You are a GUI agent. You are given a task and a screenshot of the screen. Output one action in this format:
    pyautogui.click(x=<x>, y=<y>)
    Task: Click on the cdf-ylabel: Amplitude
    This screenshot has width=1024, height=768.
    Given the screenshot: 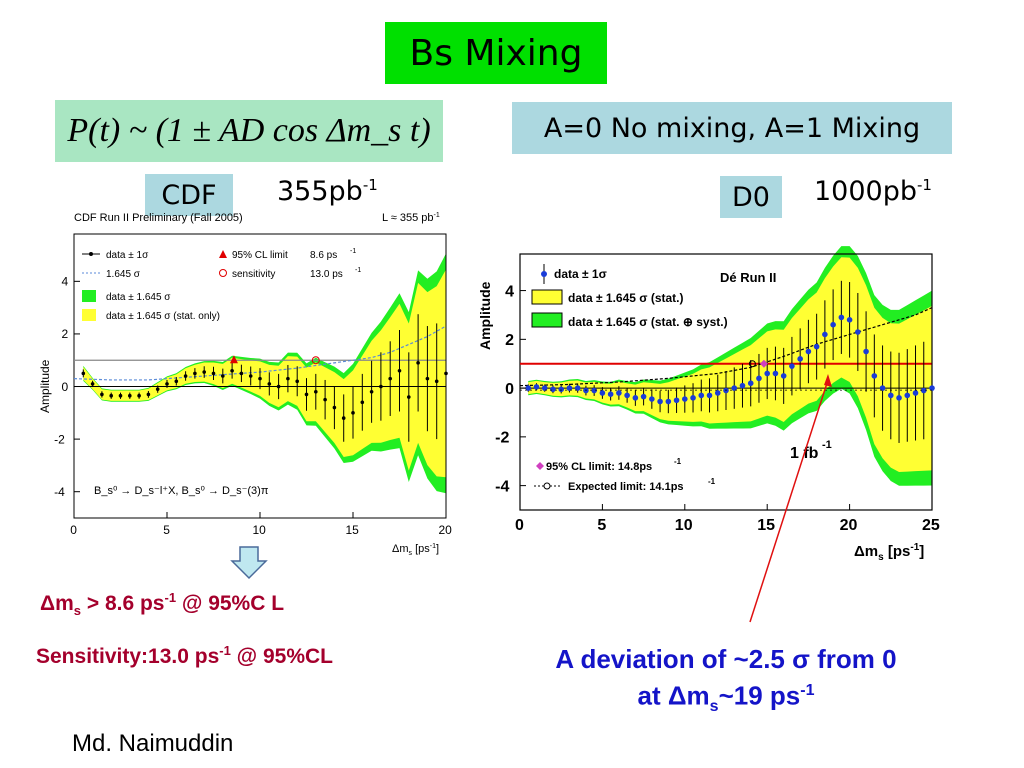 What is the action you would take?
    pyautogui.click(x=45, y=386)
    